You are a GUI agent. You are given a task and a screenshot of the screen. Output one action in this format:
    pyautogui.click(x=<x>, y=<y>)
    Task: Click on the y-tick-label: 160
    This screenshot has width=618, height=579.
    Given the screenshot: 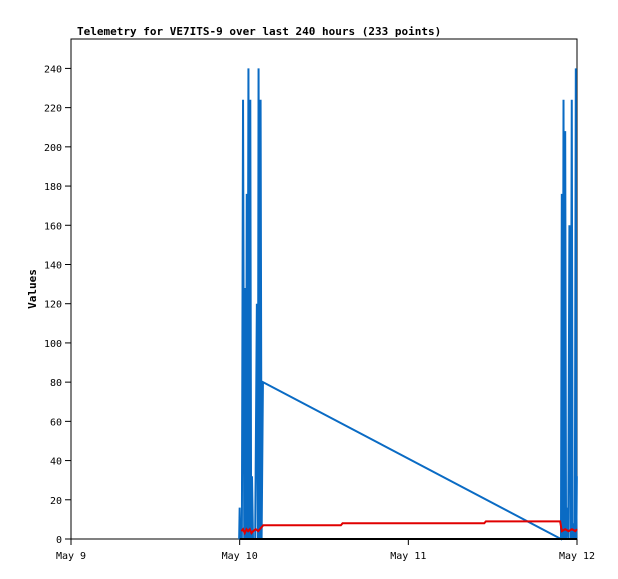 What is the action you would take?
    pyautogui.click(x=53, y=226)
    